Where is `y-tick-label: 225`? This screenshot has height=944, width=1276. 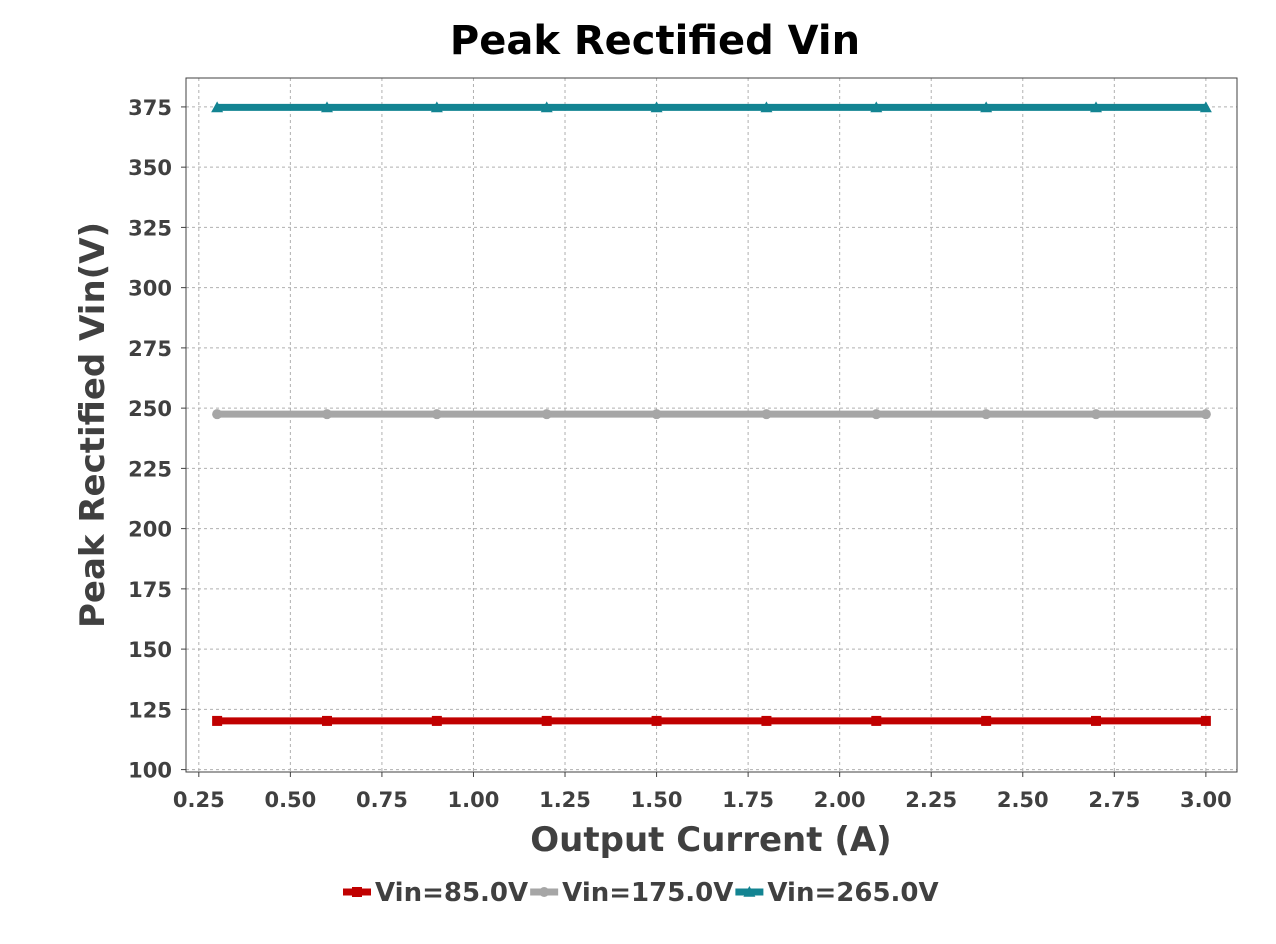 y-tick-label: 225 is located at coordinates (150, 469).